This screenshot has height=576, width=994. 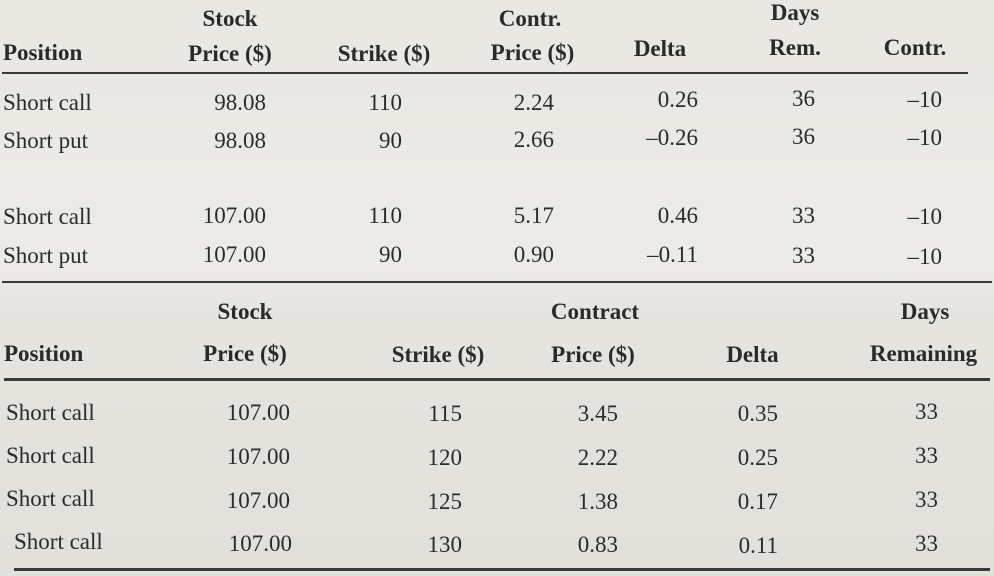 What do you see at coordinates (677, 99) in the screenshot?
I see `cell-delta: 0.26` at bounding box center [677, 99].